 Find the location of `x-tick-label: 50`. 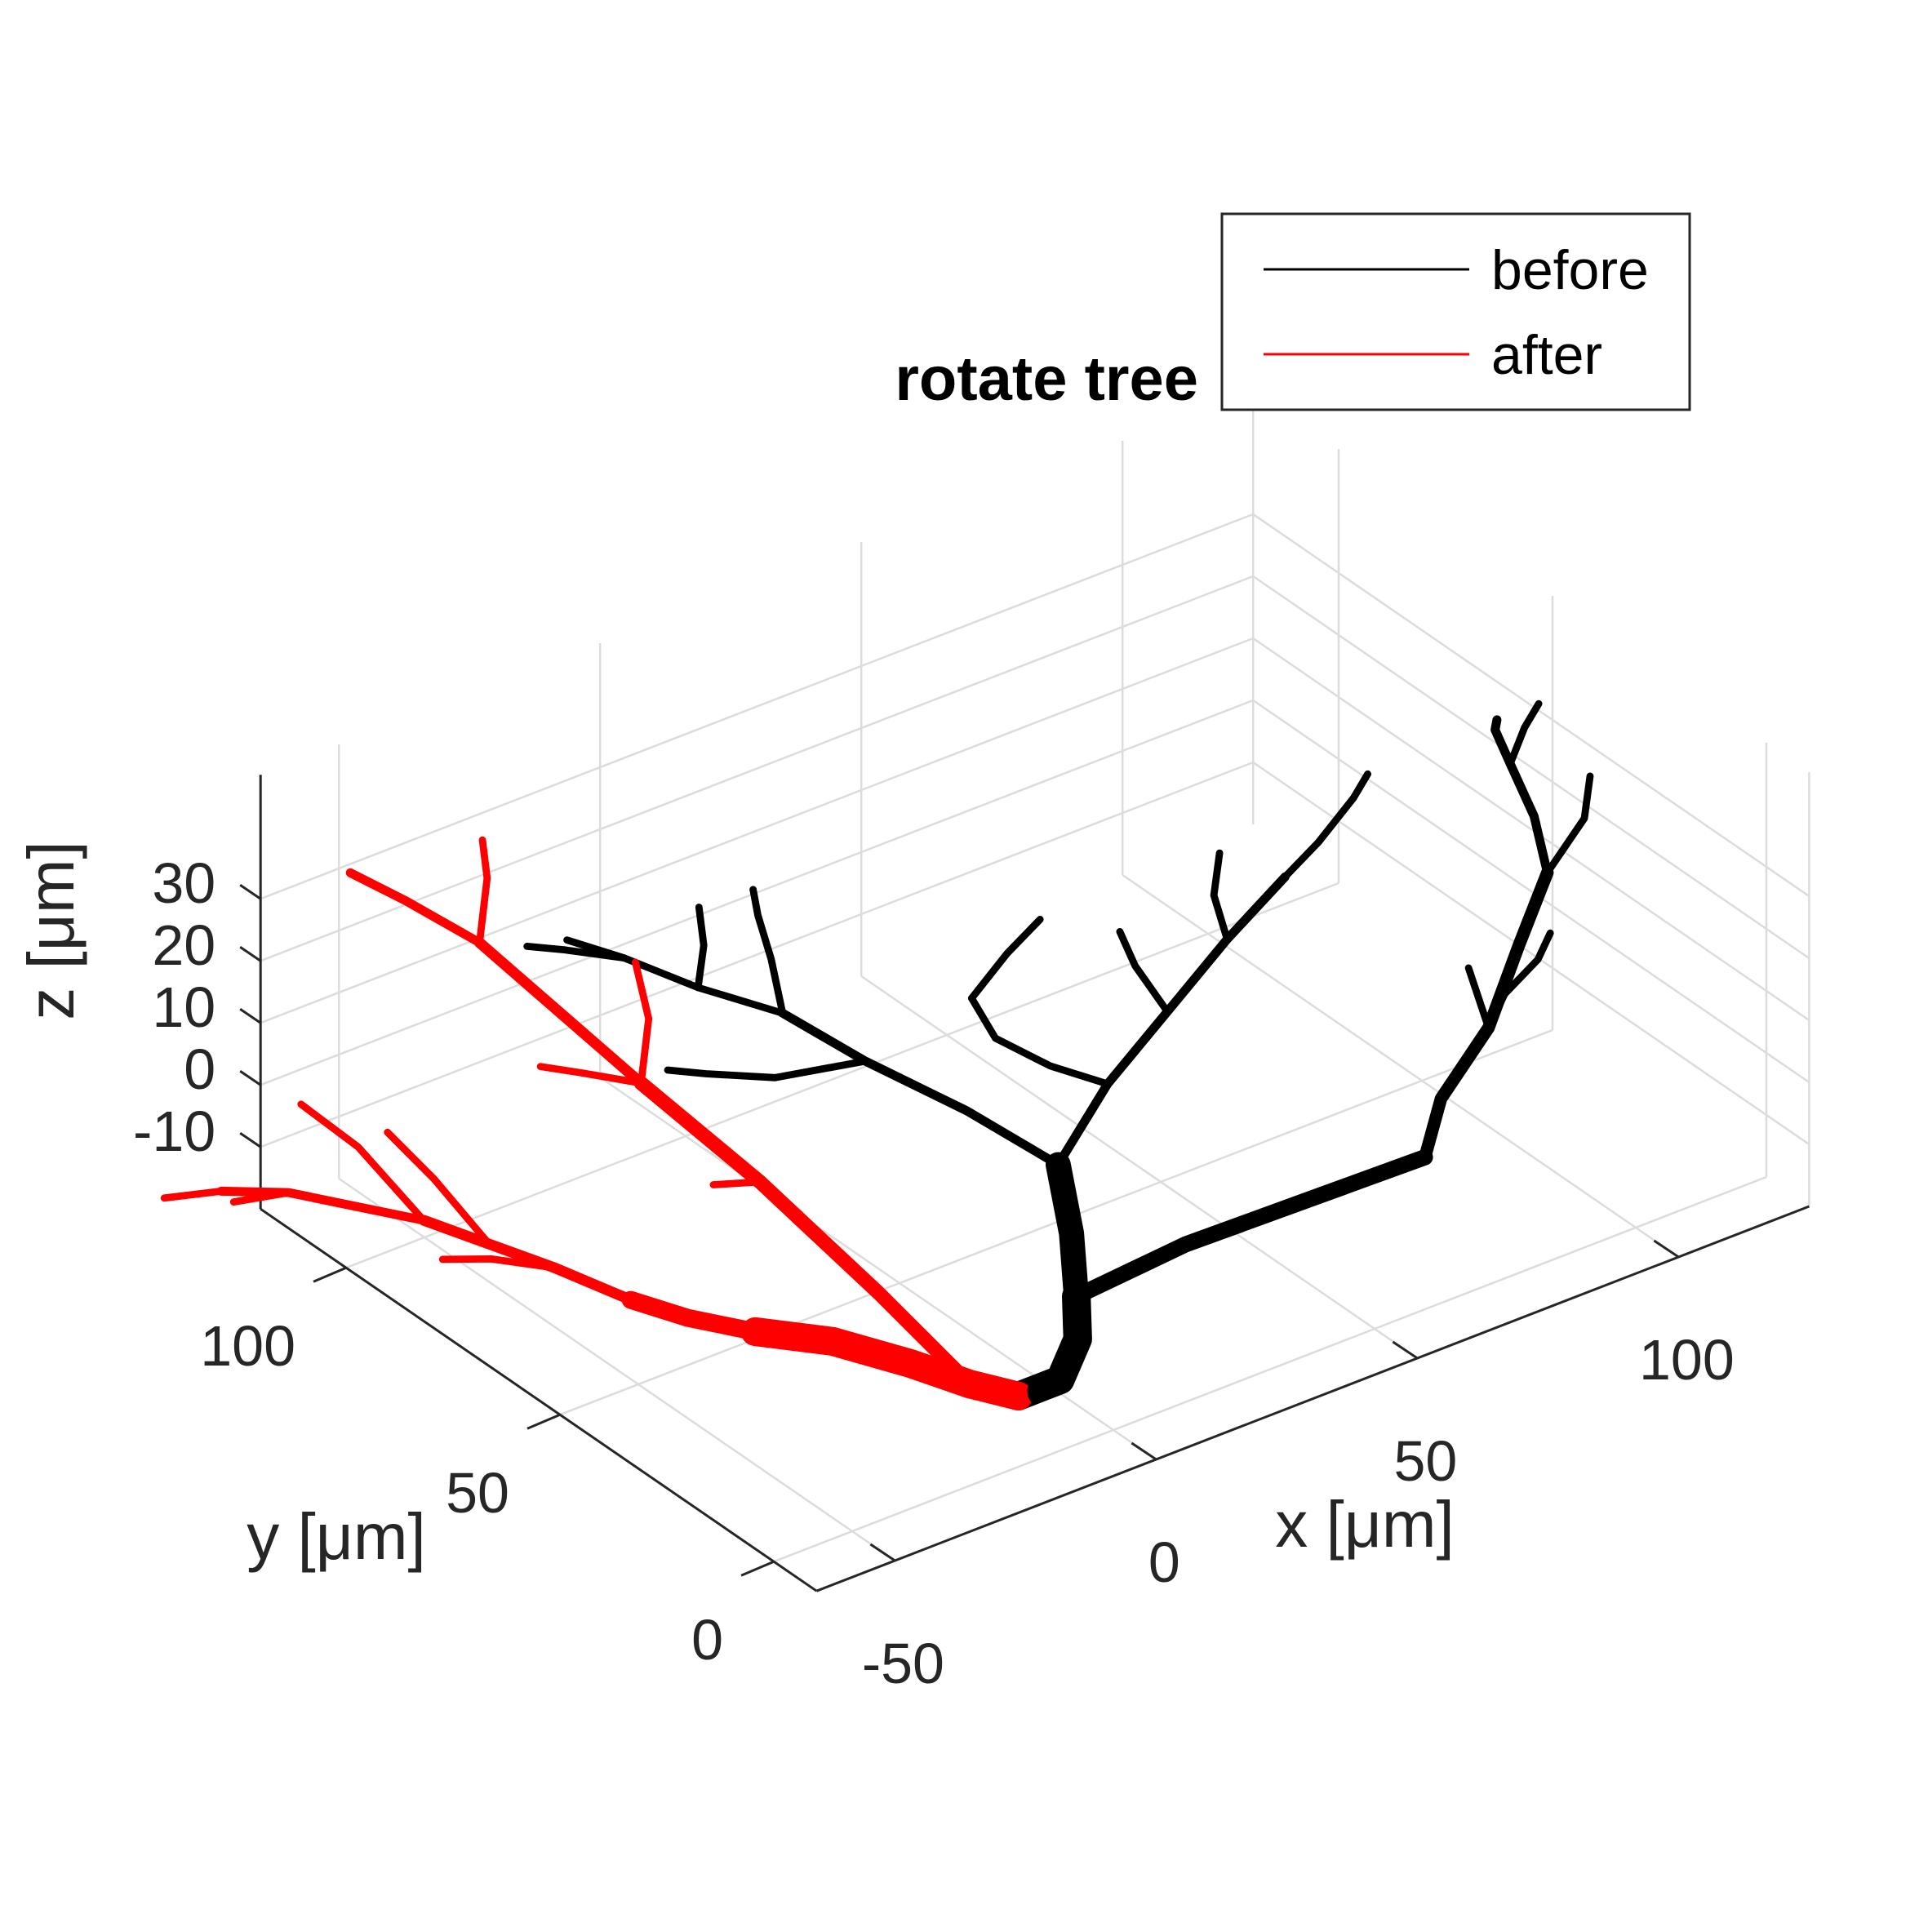

x-tick-label: 50 is located at coordinates (1425, 1461).